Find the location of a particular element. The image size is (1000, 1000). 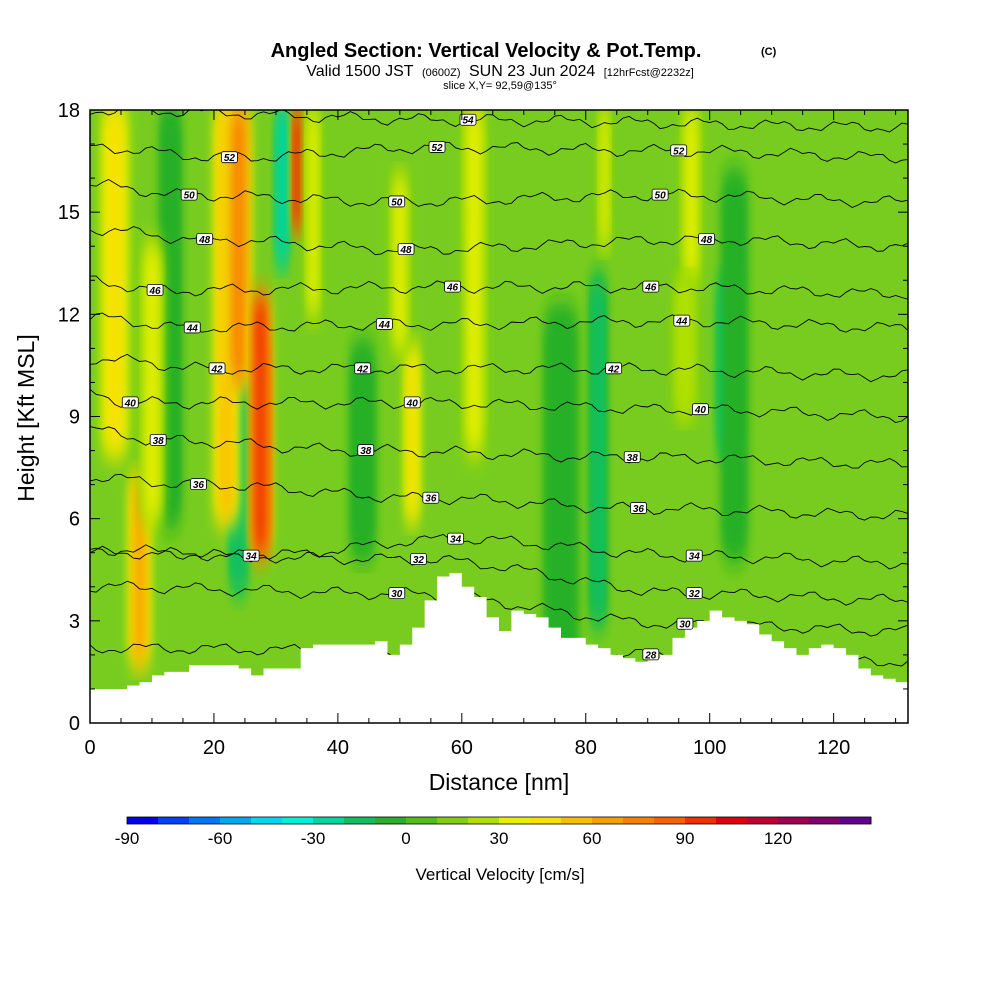

contour-label-32-31: 32 is located at coordinates (418, 559).